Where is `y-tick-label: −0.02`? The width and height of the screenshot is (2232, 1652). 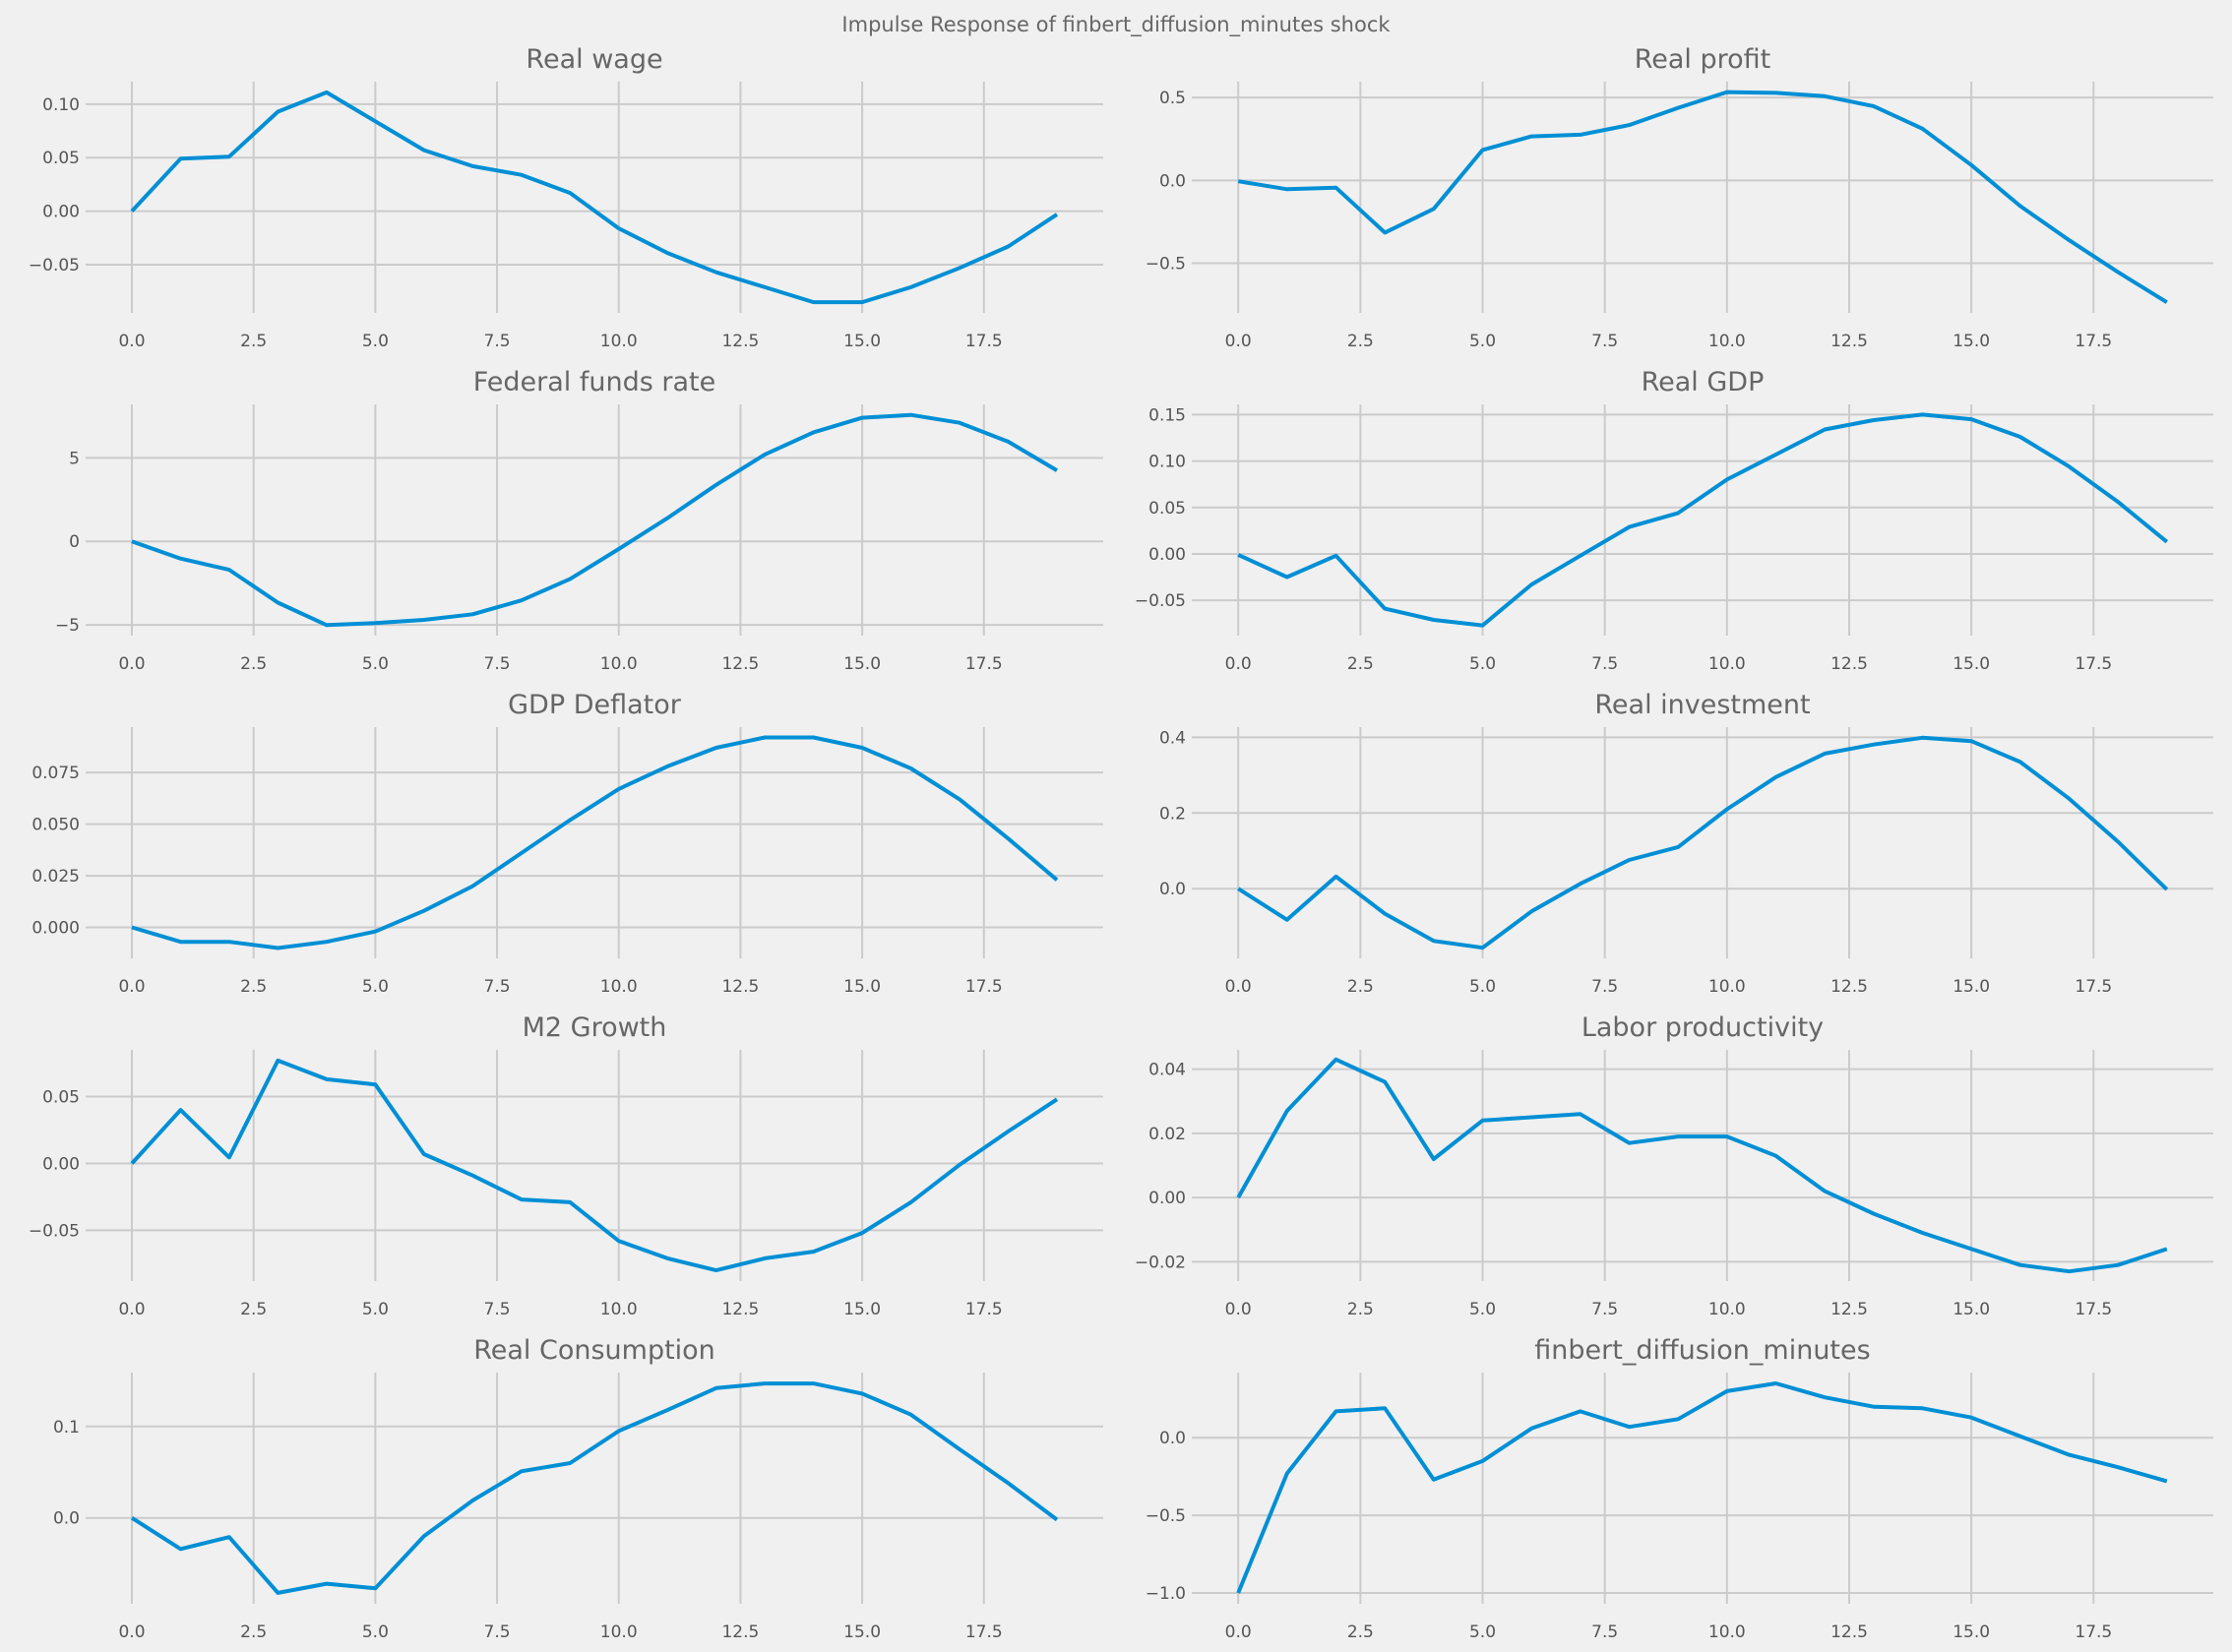
y-tick-label: −0.02 is located at coordinates (1160, 1262).